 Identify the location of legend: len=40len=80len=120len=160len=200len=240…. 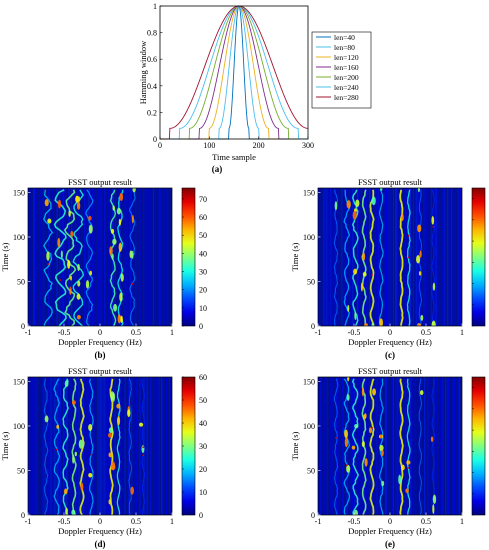
(341, 70).